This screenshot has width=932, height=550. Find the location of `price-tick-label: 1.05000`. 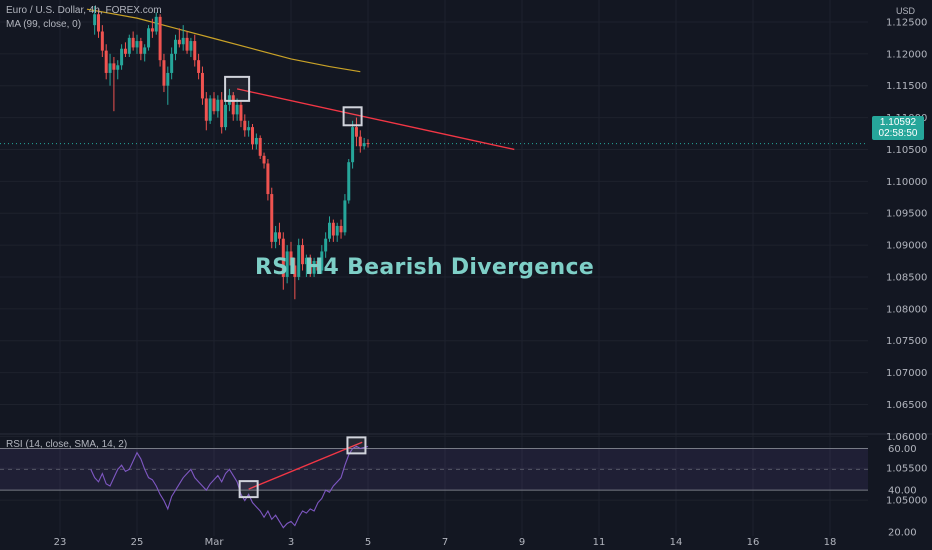

price-tick-label: 1.05000 is located at coordinates (906, 501).